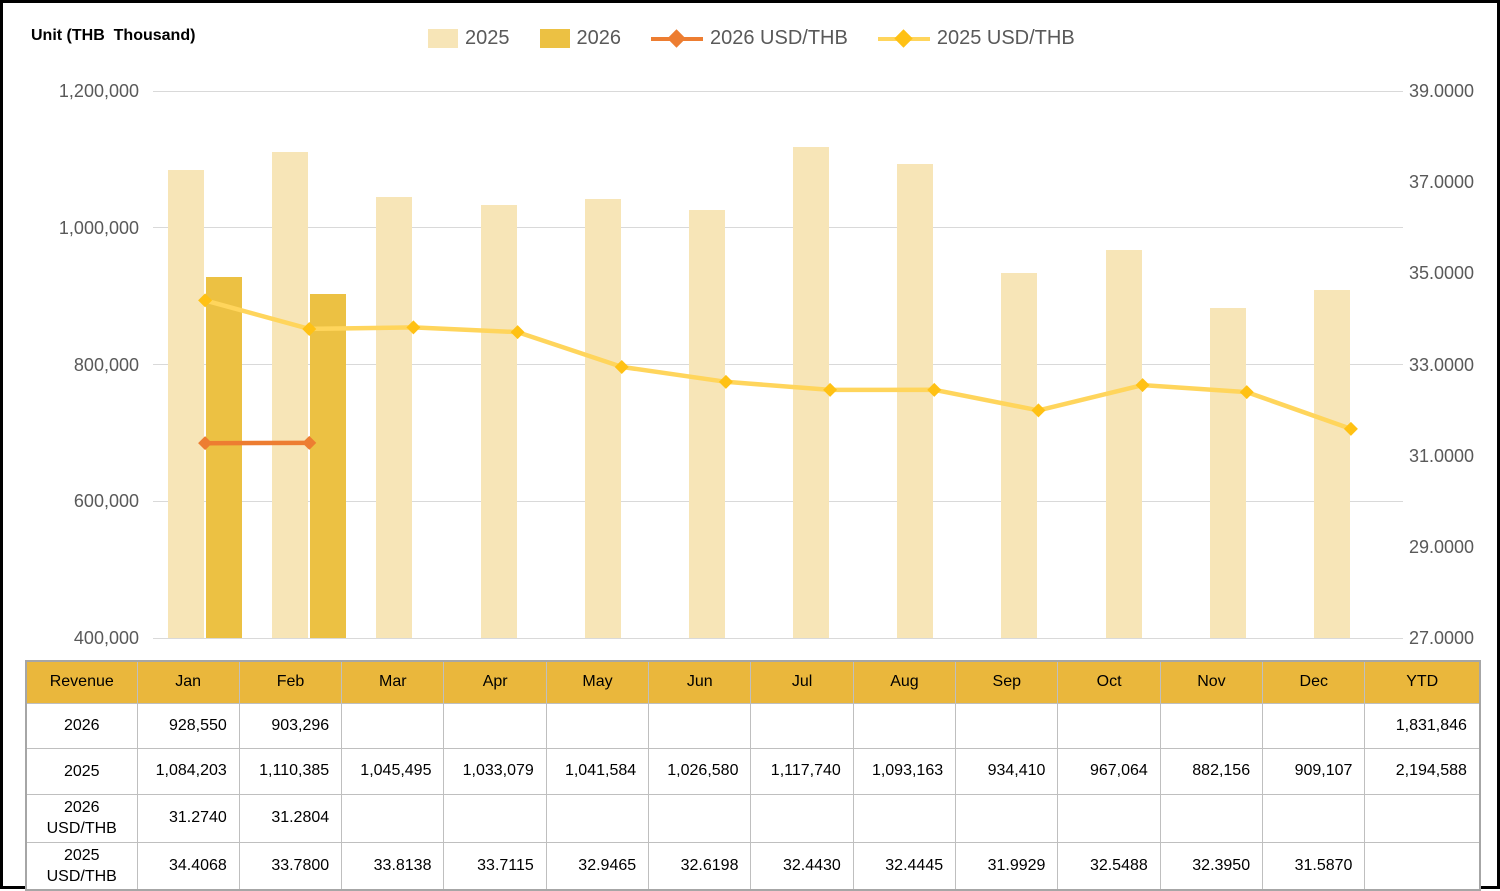 The height and width of the screenshot is (891, 1500). I want to click on table-header-cell-revenue: Revenue, so click(81, 682).